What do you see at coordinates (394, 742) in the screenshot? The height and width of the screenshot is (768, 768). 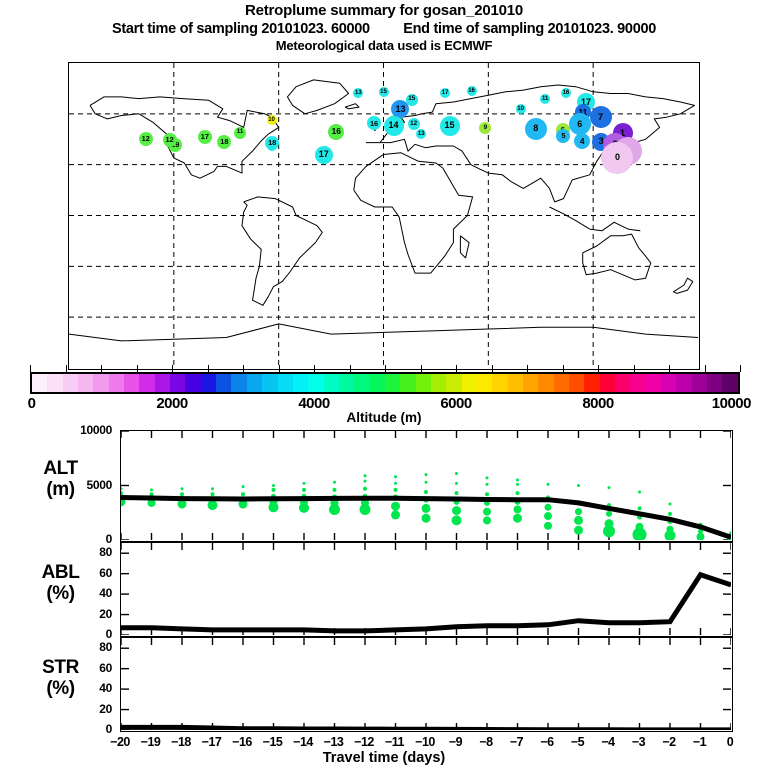 I see `x-tick-label: −11` at bounding box center [394, 742].